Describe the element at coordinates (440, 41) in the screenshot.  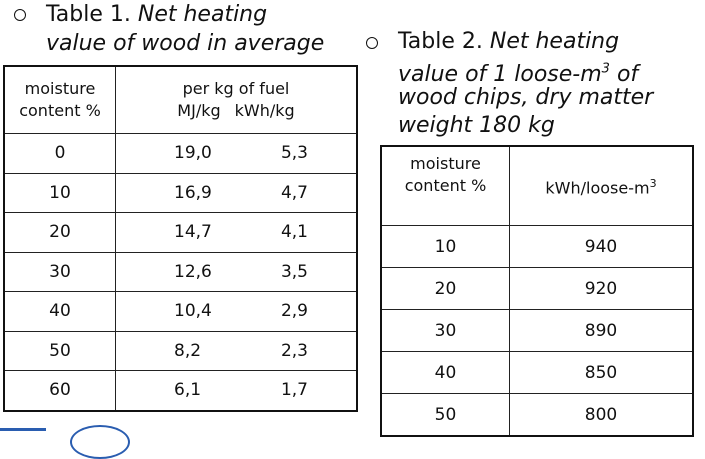
I see `table2-caption-prefix: Table 2.` at that location.